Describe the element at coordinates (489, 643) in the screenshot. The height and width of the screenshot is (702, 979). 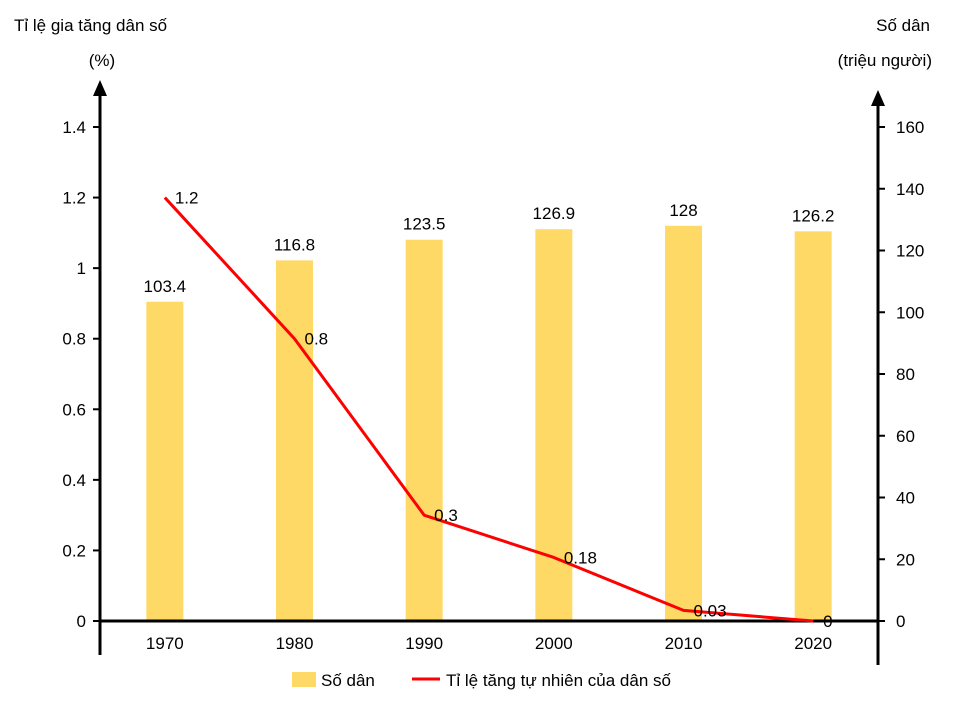
I see `x-axis-ticks: 1970 1980 1990 2000 2010 2020` at that location.